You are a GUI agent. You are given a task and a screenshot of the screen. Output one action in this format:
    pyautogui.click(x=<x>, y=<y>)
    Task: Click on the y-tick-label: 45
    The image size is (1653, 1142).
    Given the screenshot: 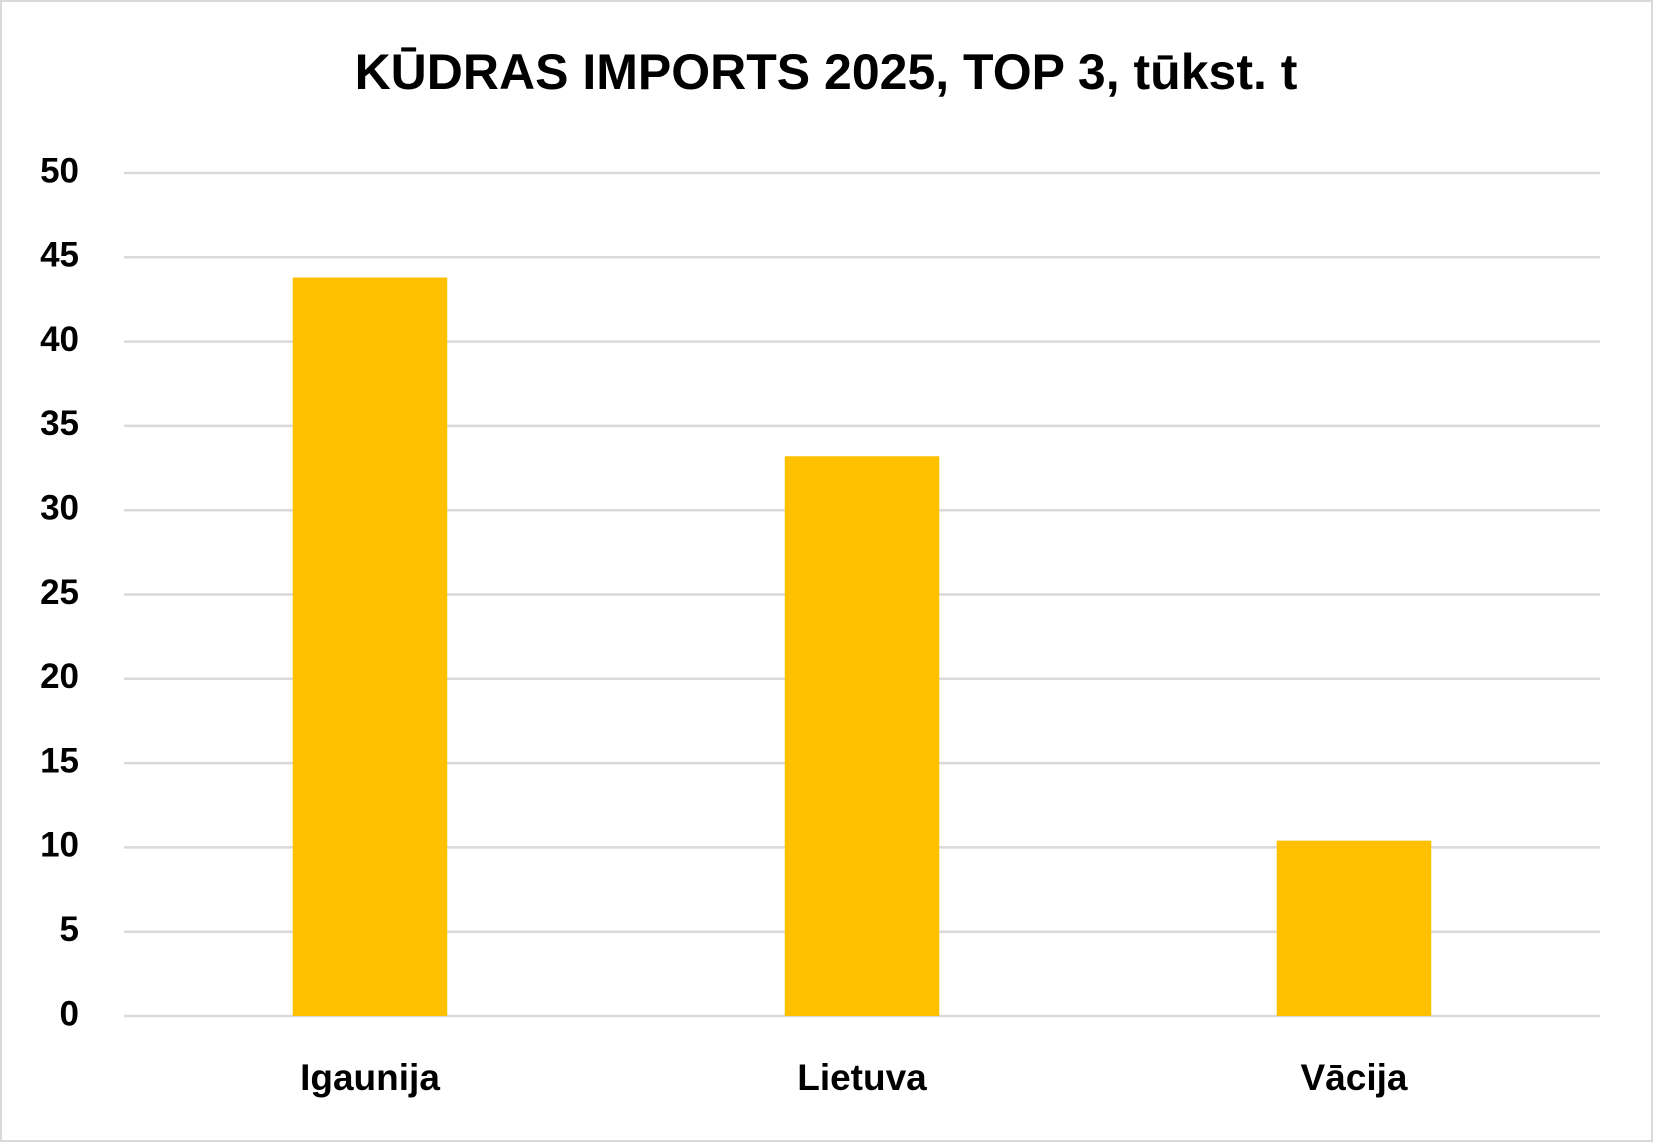 What is the action you would take?
    pyautogui.click(x=59, y=255)
    